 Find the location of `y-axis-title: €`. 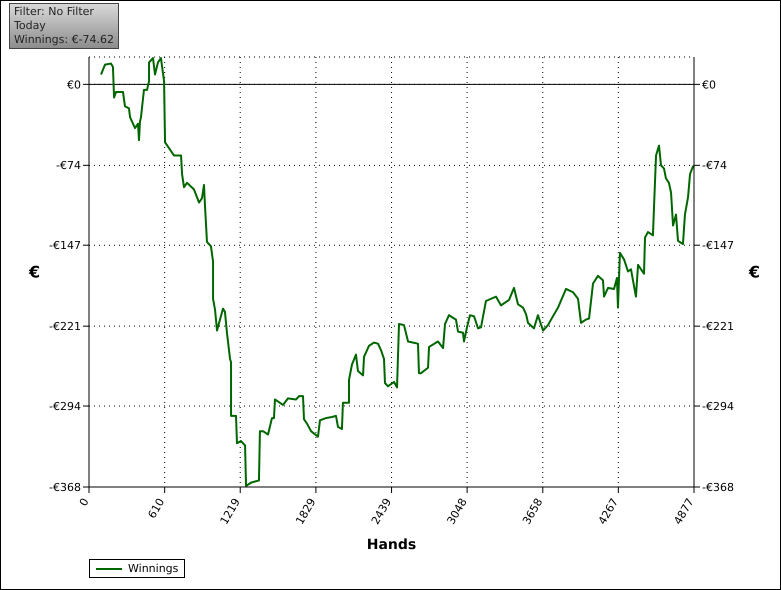

y-axis-title: € is located at coordinates (34, 272).